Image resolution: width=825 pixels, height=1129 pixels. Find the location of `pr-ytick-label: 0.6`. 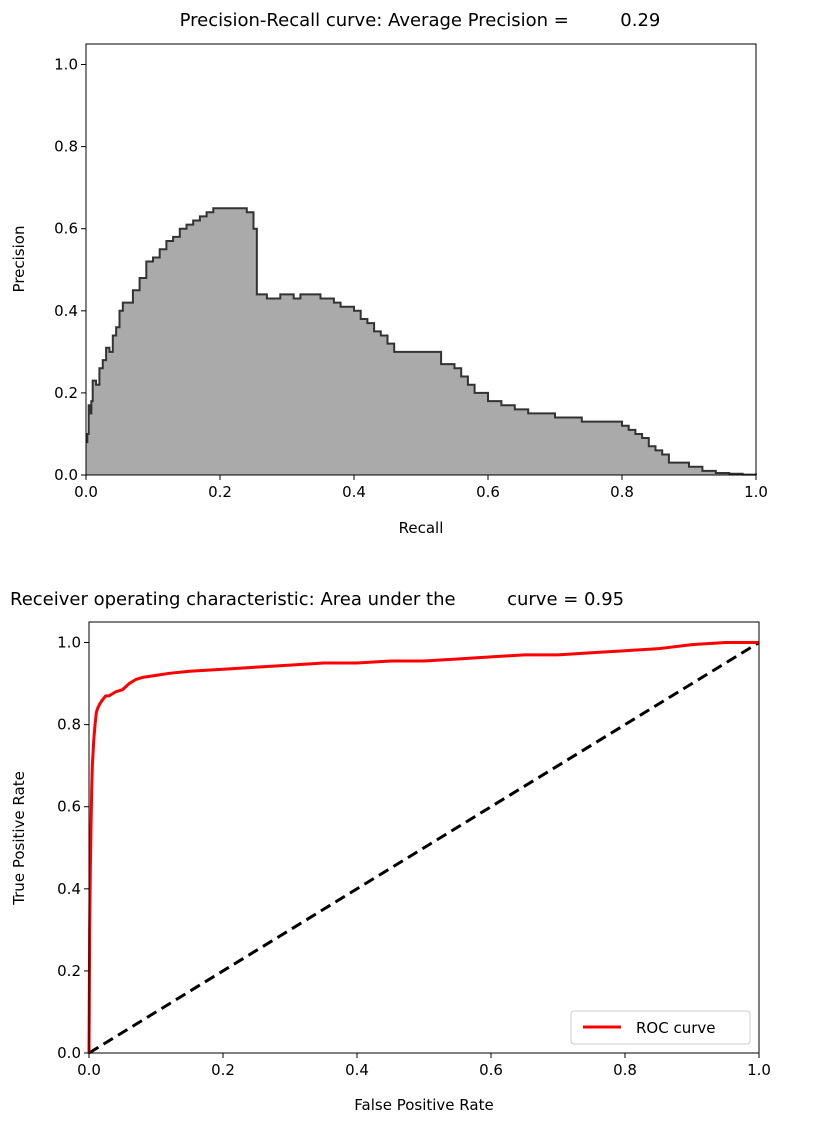

pr-ytick-label: 0.6 is located at coordinates (66, 229).